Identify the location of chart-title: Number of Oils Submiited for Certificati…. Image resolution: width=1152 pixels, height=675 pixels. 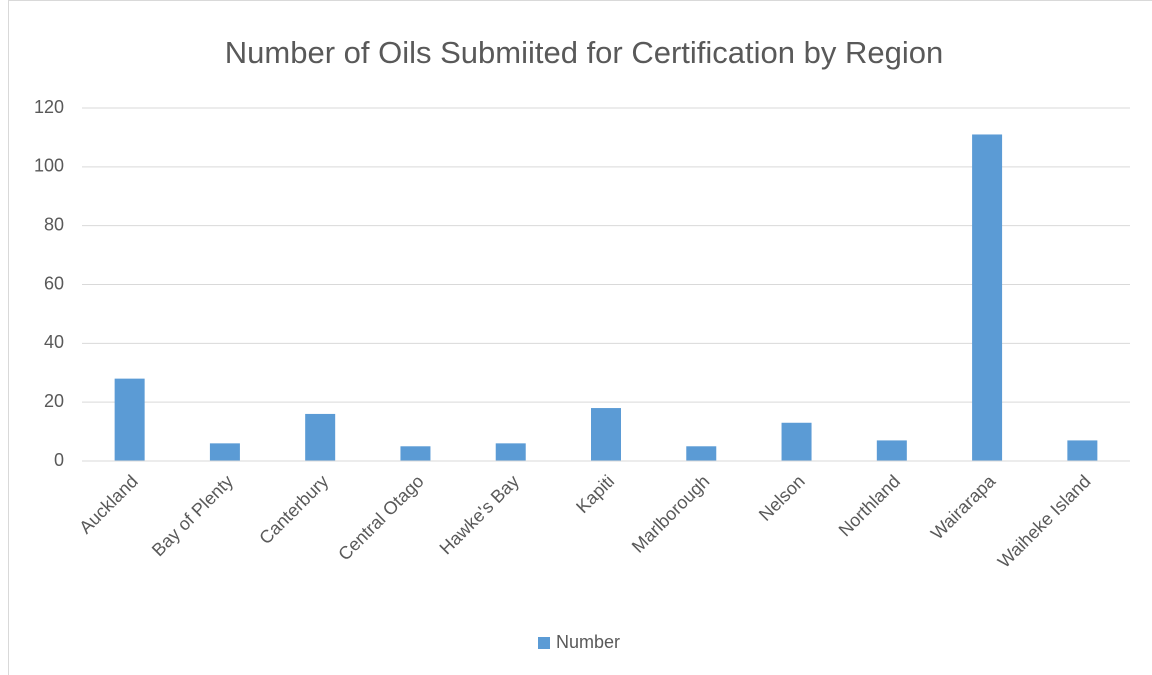
(584, 52).